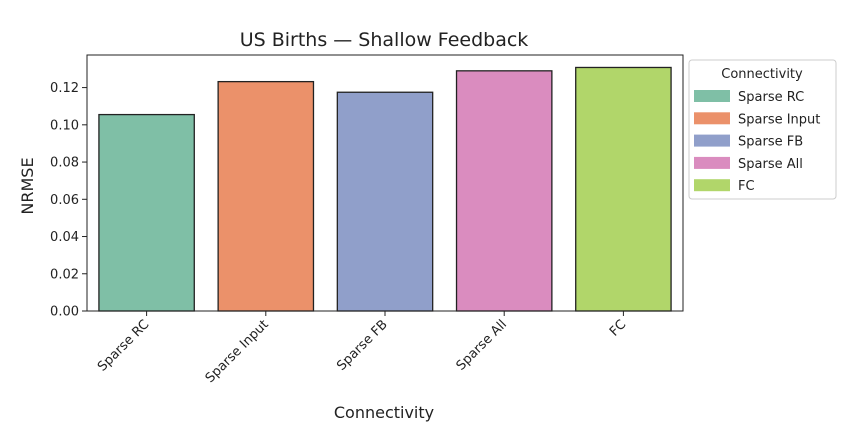  What do you see at coordinates (123, 345) in the screenshot?
I see `x-tick-label: Sparse RC` at bounding box center [123, 345].